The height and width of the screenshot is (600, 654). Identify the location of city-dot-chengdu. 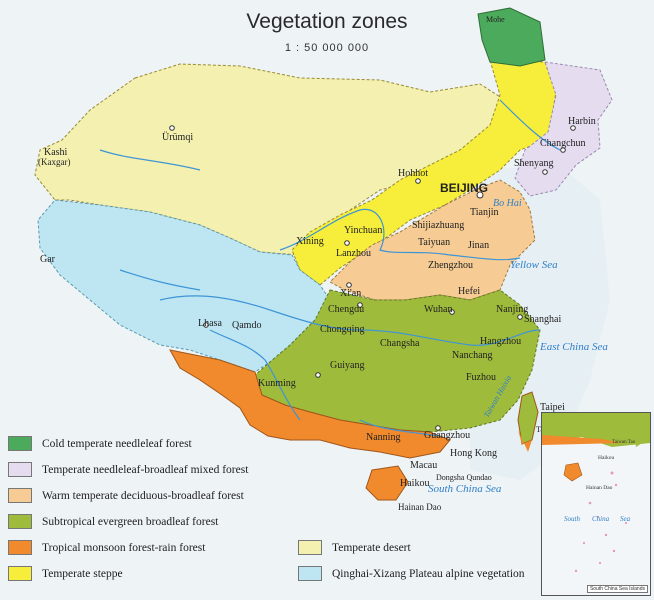
(360, 305).